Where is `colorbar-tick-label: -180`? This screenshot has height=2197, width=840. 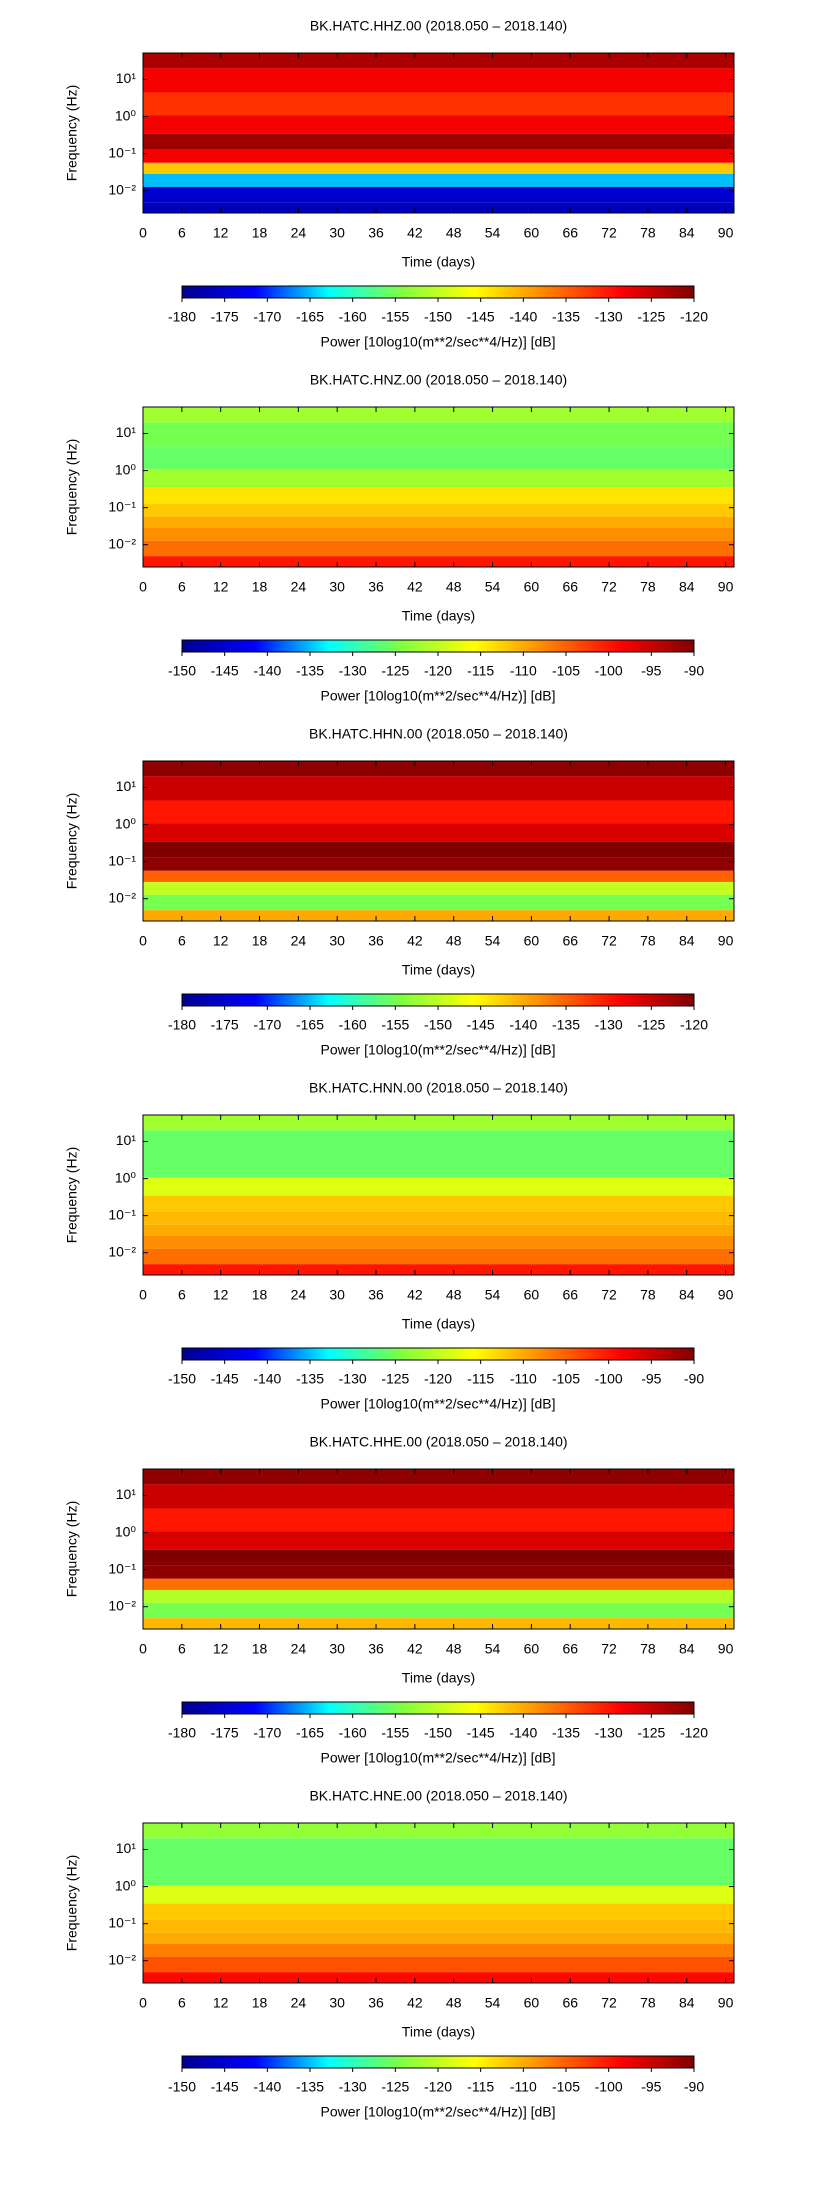 colorbar-tick-label: -180 is located at coordinates (182, 1733).